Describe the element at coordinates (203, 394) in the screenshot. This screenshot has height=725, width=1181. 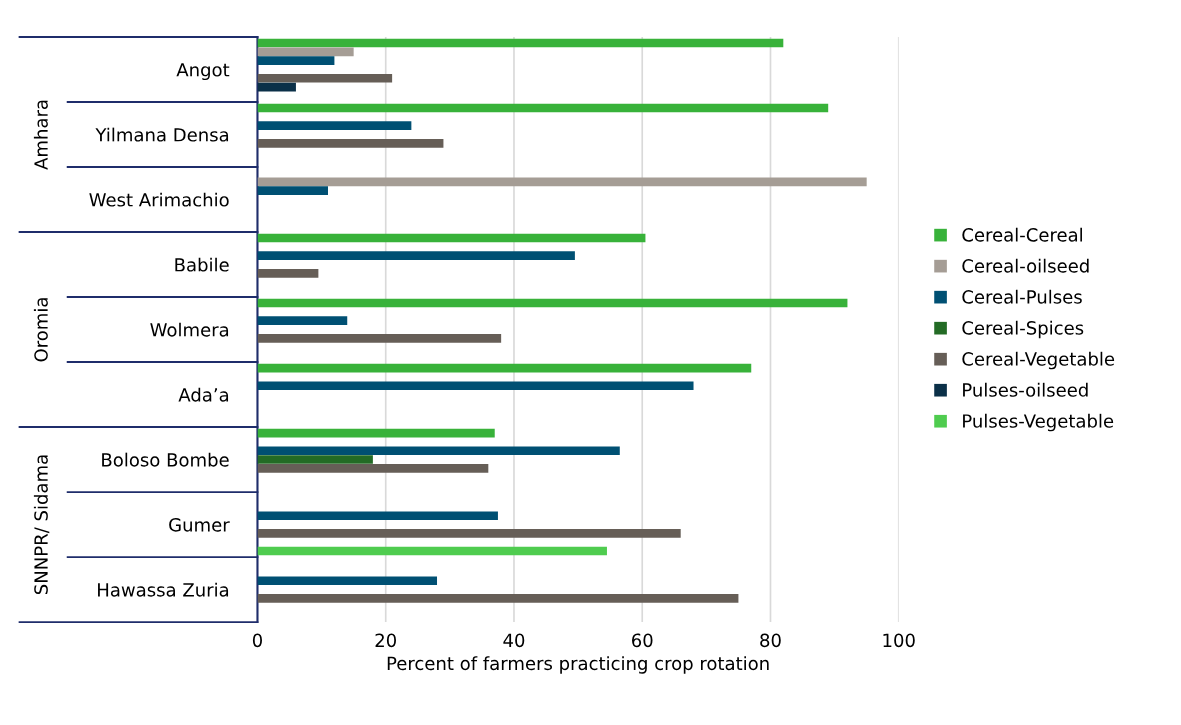
I see `y-tick-label: Ada’a` at that location.